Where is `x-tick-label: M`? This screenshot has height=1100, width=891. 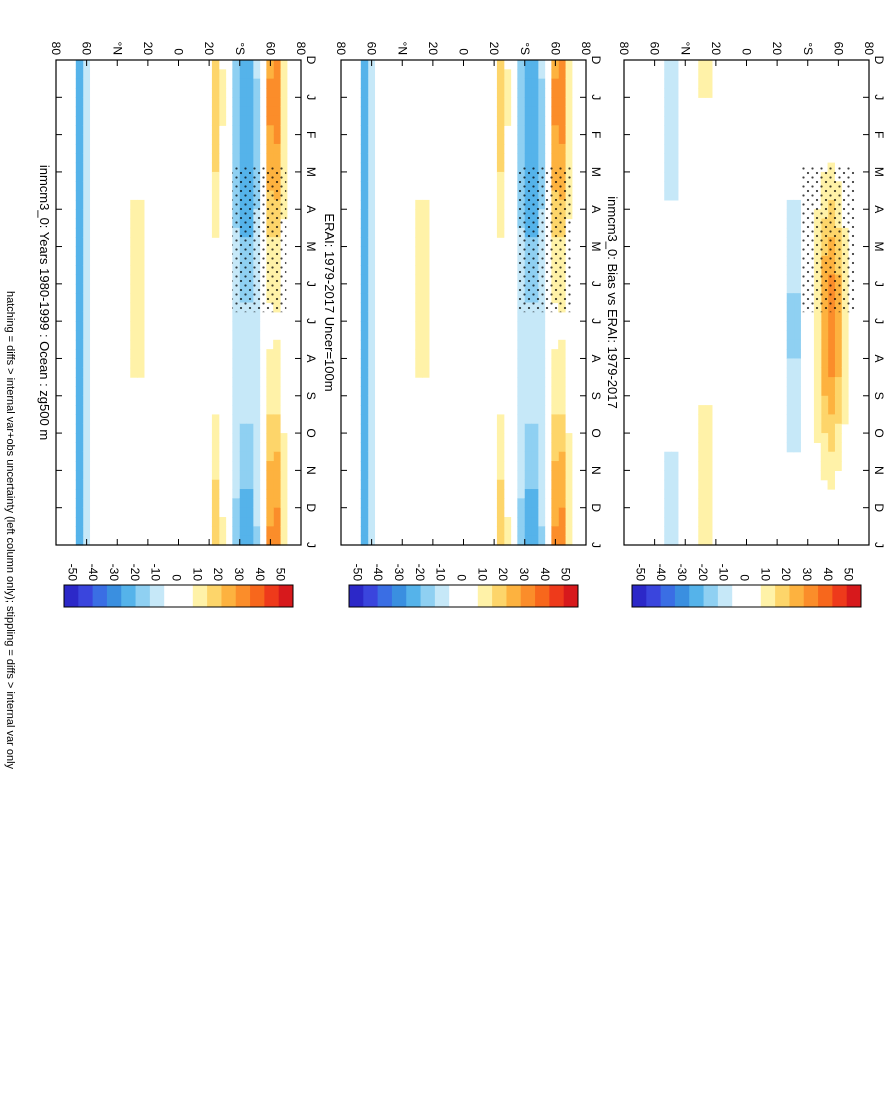
x-tick-label: M is located at coordinates (879, 247).